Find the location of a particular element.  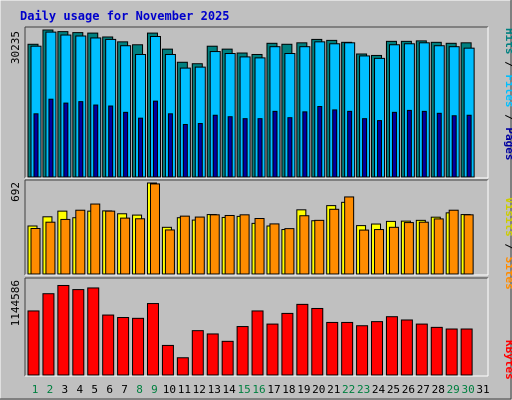

day-label: 20 is located at coordinates (318, 389).